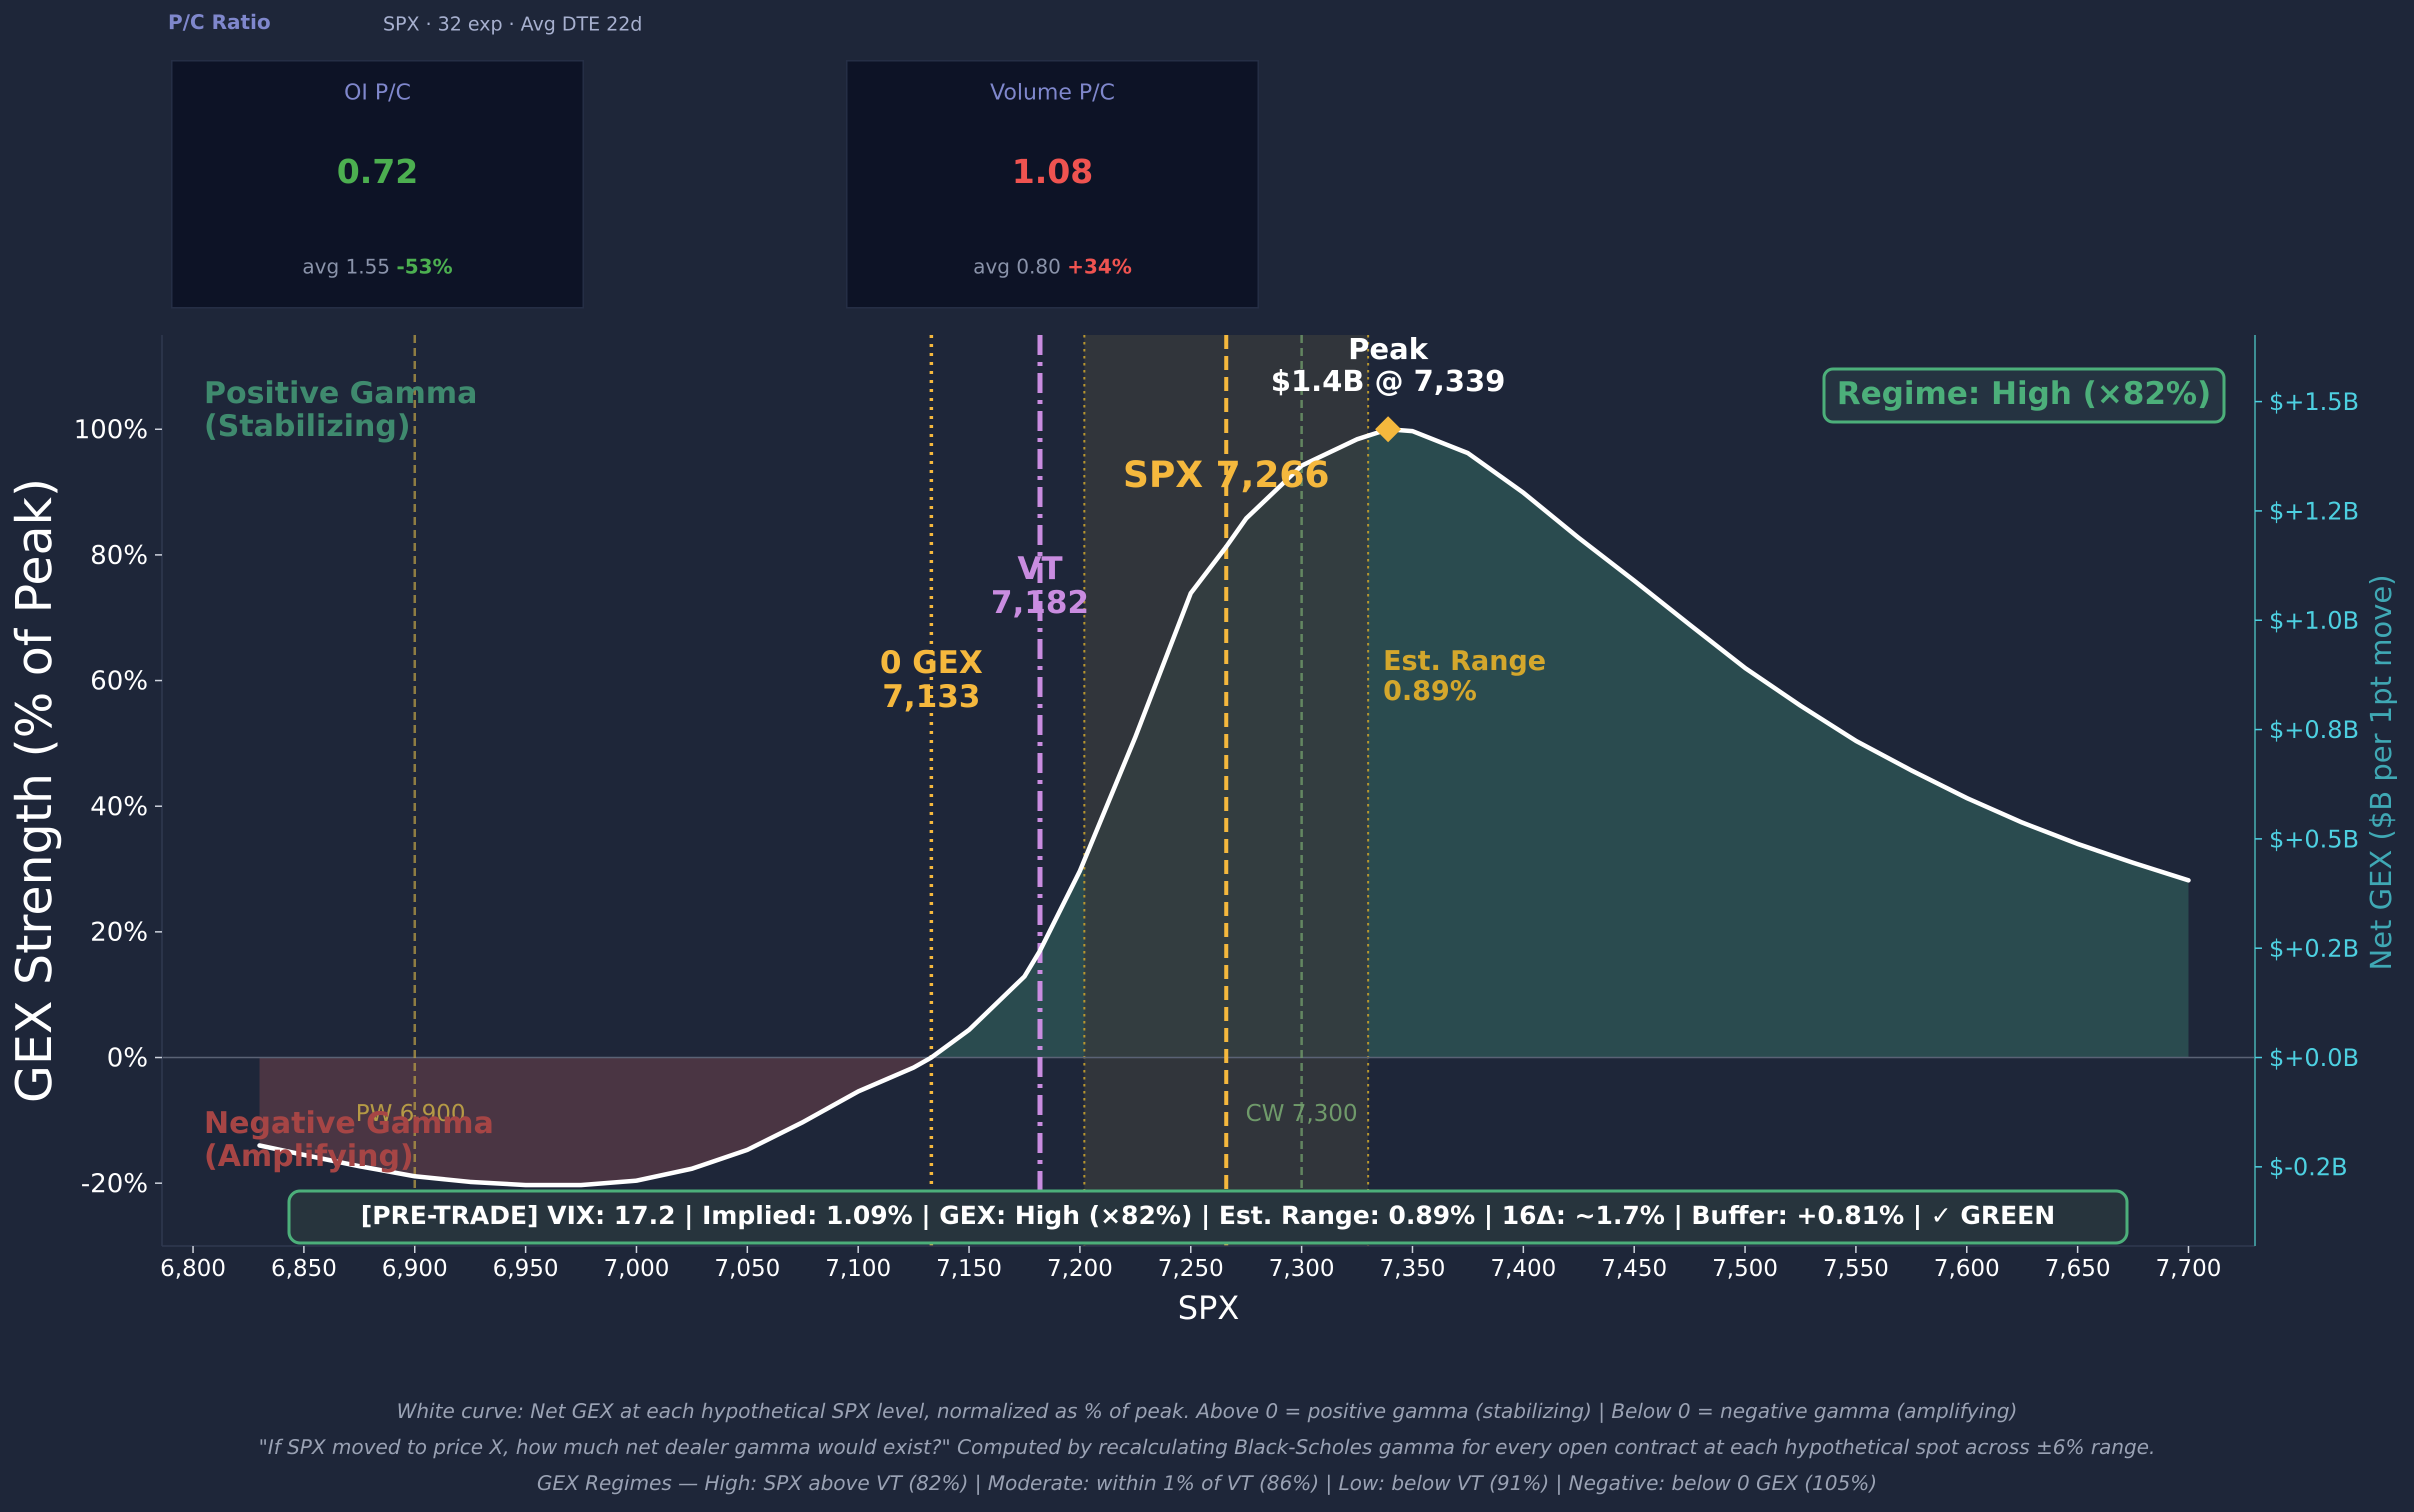  I want to click on est-range-label: Est. Range 0.89%, so click(1464, 675).